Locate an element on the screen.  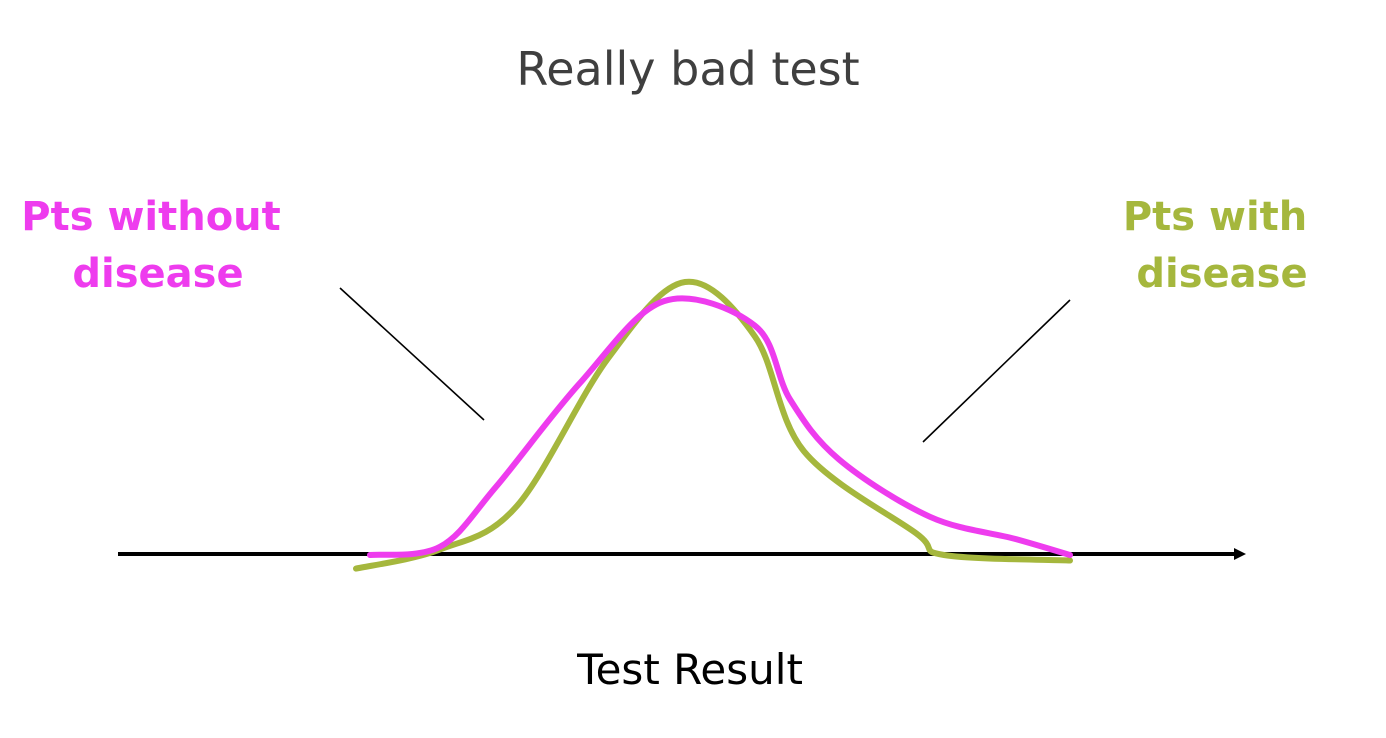
legend-pointer-without-disease is located at coordinates (412, 354).